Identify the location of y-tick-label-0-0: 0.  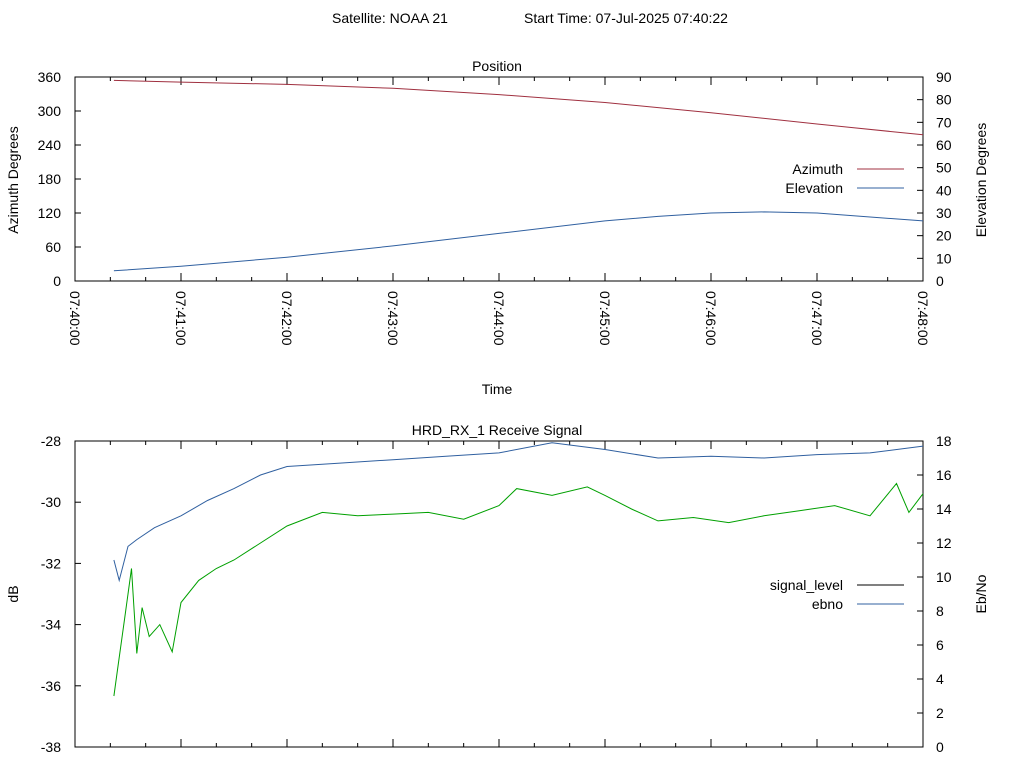
(57, 281).